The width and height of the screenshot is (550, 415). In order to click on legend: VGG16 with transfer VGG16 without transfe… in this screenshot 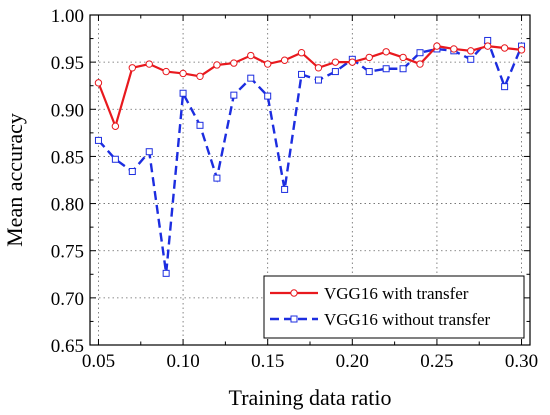, I will do `click(394, 307)`.